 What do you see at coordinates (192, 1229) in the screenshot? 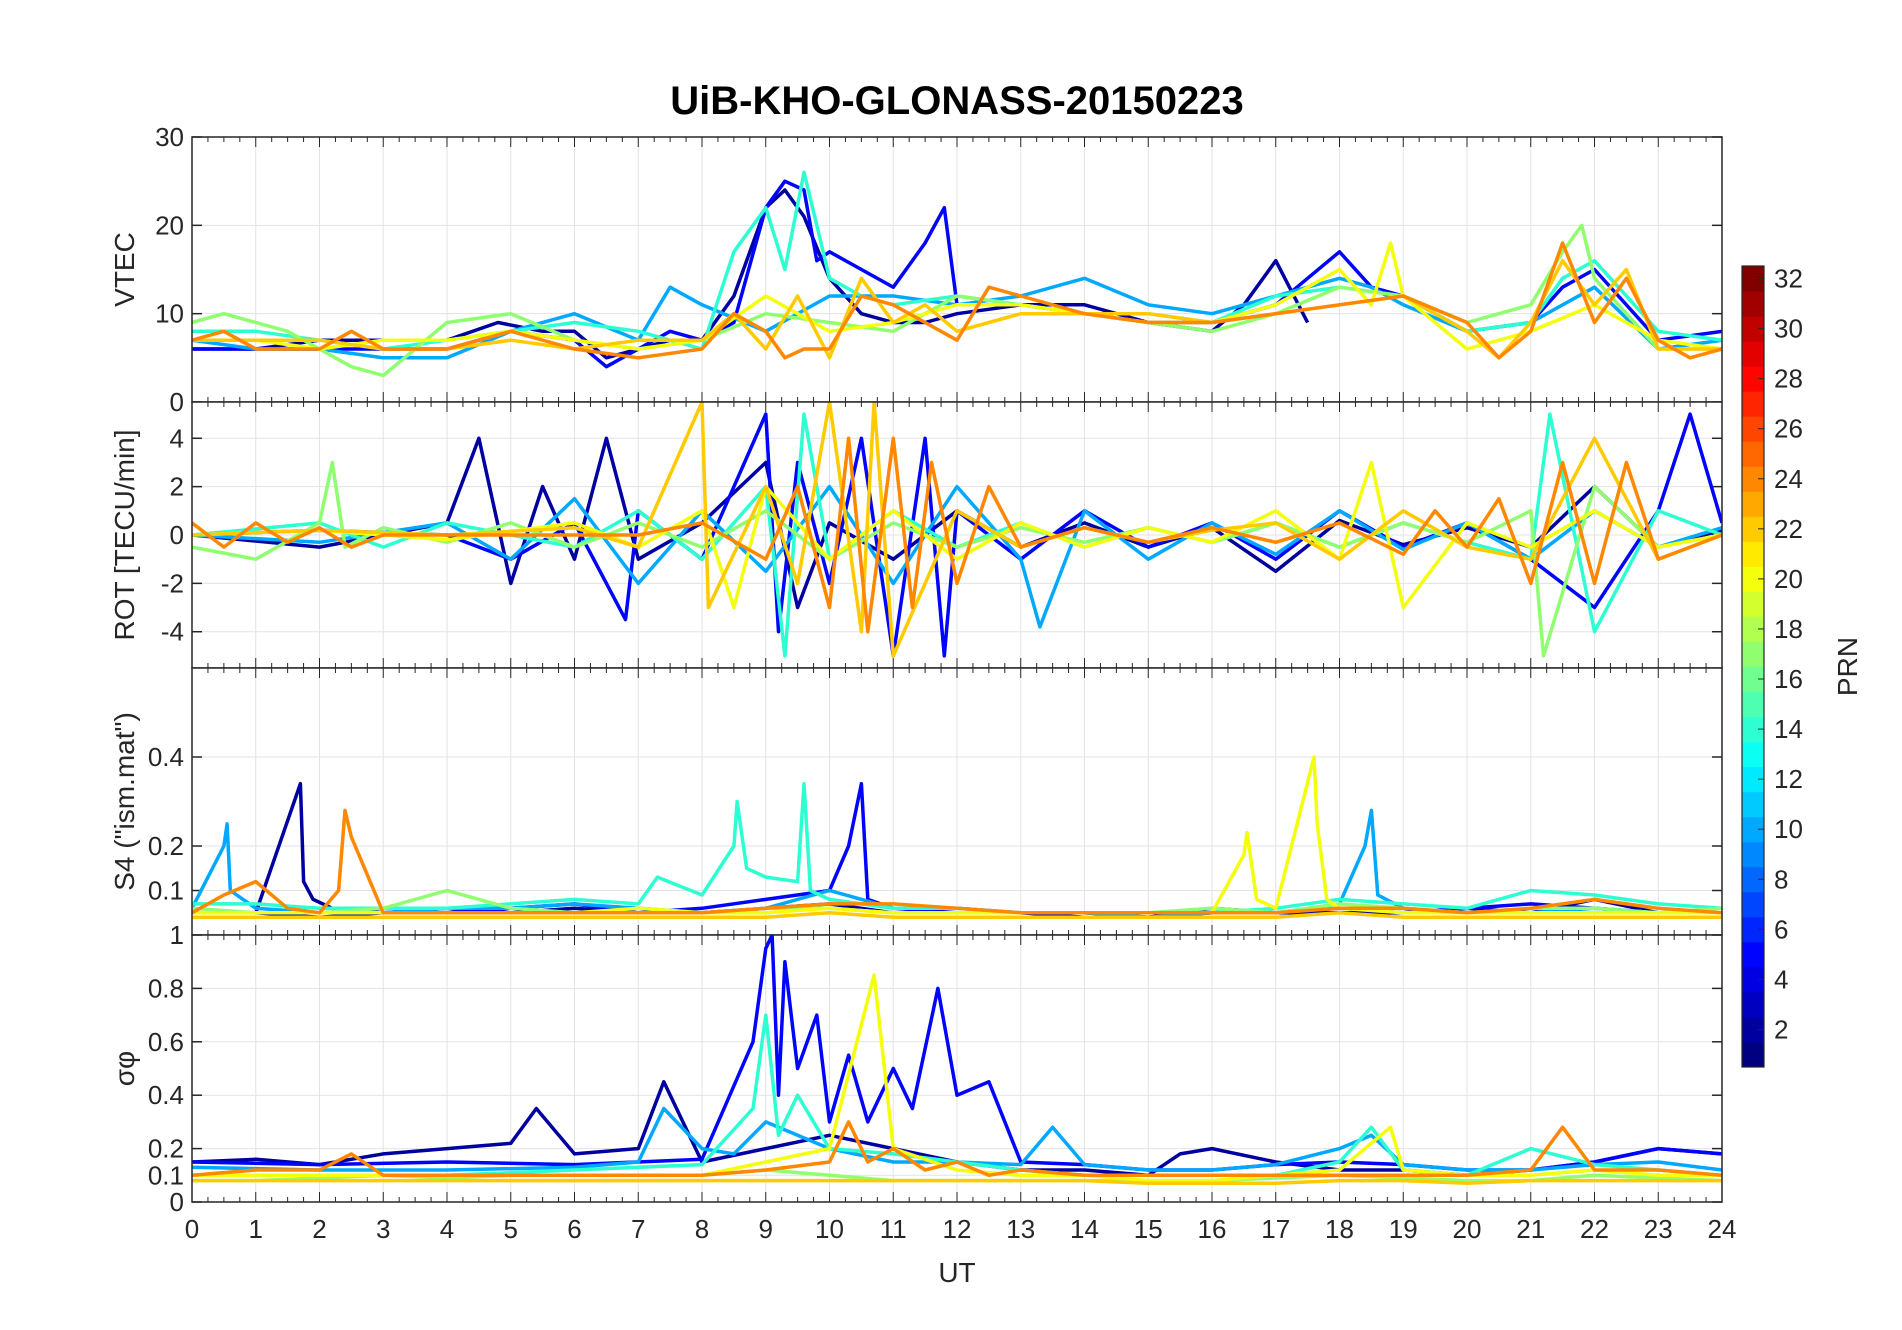
I see `x-tick-label: 0` at bounding box center [192, 1229].